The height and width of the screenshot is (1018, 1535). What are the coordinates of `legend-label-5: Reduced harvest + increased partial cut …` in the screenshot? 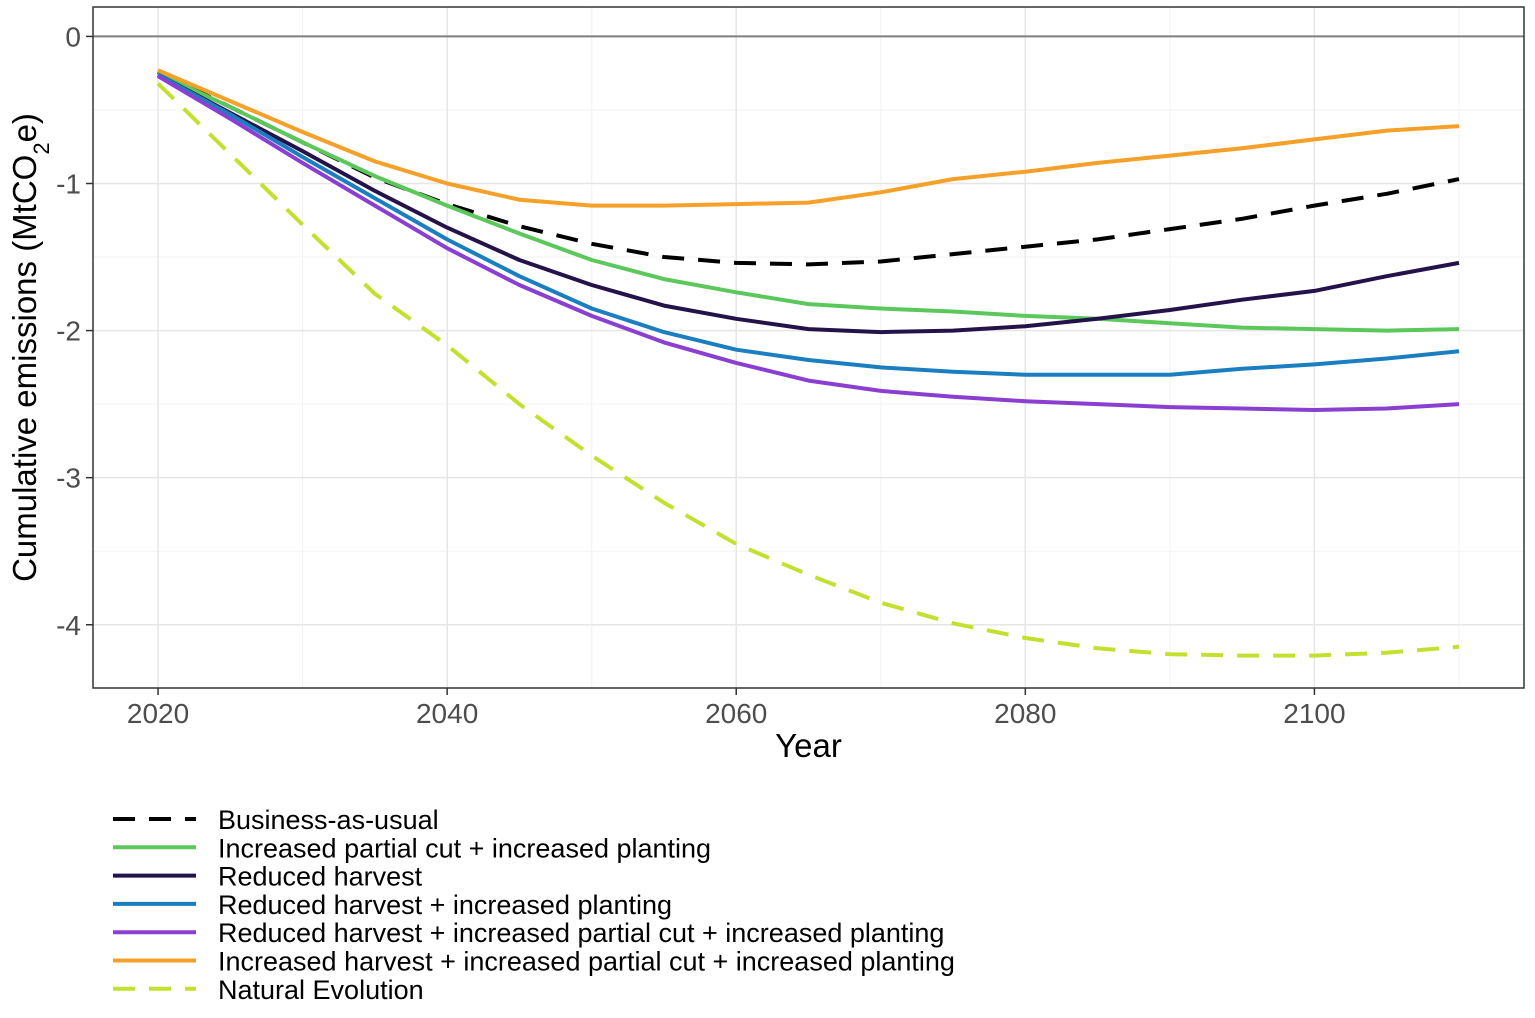 It's located at (581, 933).